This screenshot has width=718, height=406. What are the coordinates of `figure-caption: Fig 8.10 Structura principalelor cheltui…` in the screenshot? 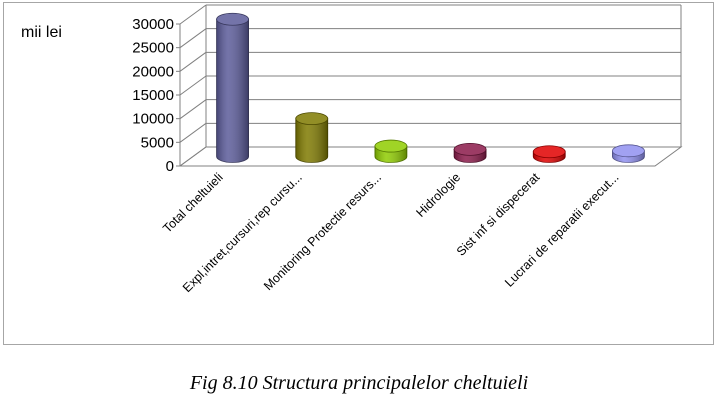 It's located at (359, 383).